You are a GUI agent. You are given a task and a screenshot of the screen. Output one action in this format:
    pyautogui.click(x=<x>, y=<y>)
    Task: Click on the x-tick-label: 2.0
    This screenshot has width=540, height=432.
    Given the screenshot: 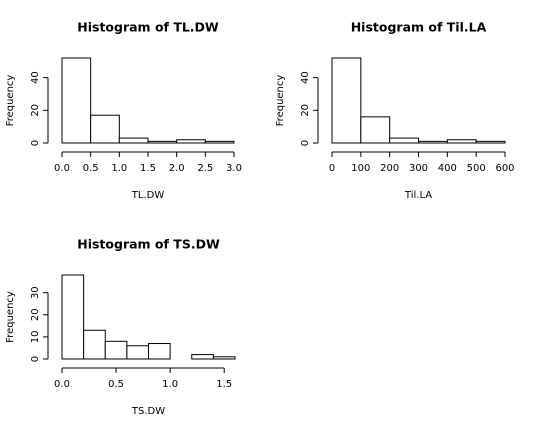 What is the action you would take?
    pyautogui.click(x=177, y=168)
    